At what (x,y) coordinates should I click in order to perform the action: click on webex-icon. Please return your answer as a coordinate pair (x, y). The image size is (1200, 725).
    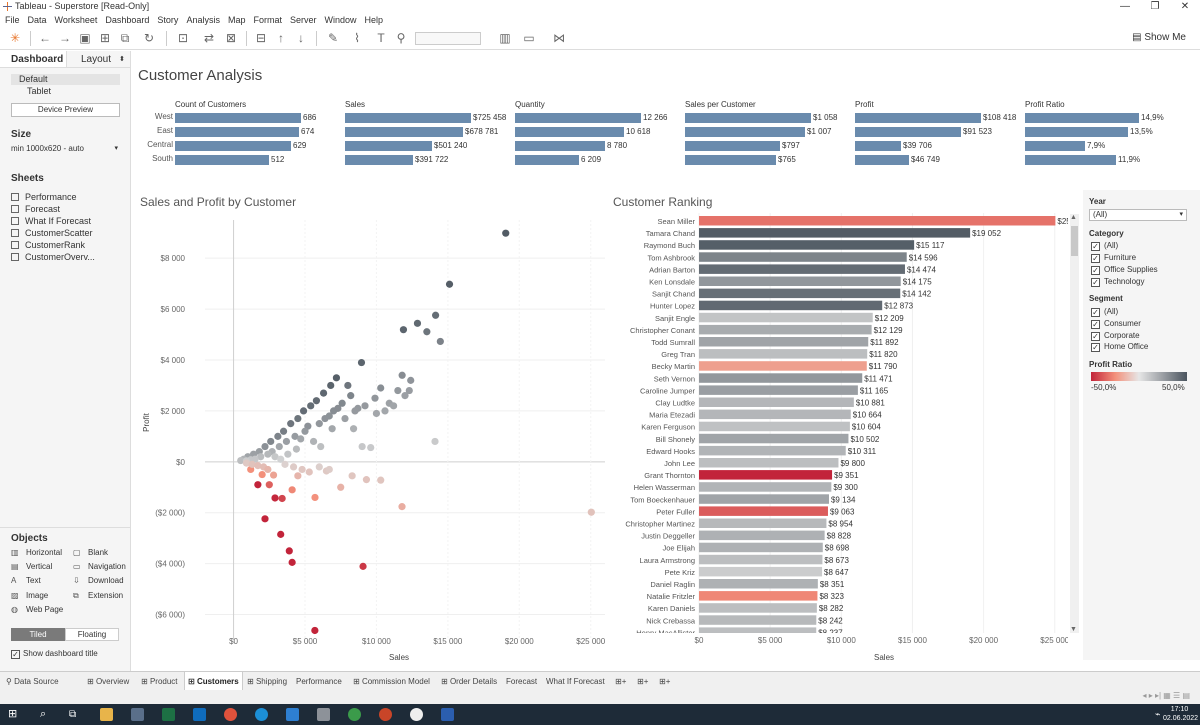
    Looking at the image, I should click on (416, 714).